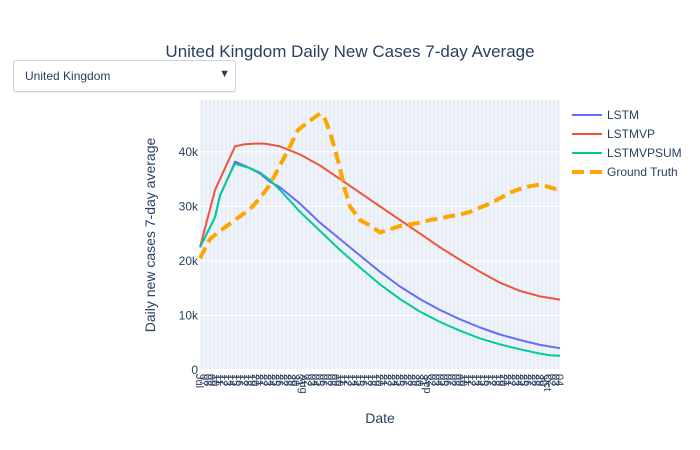 The image size is (700, 450). Describe the element at coordinates (642, 172) in the screenshot. I see `legend-label: Ground Truth` at that location.